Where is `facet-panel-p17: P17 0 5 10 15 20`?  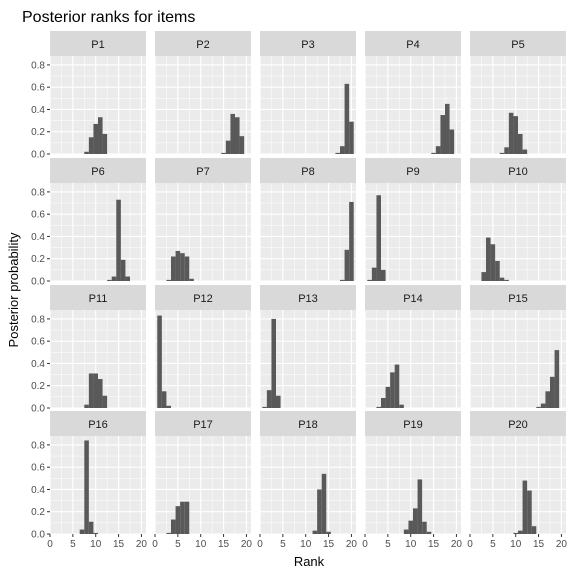
facet-panel-p17: P17 0 5 10 15 20 is located at coordinates (202, 480).